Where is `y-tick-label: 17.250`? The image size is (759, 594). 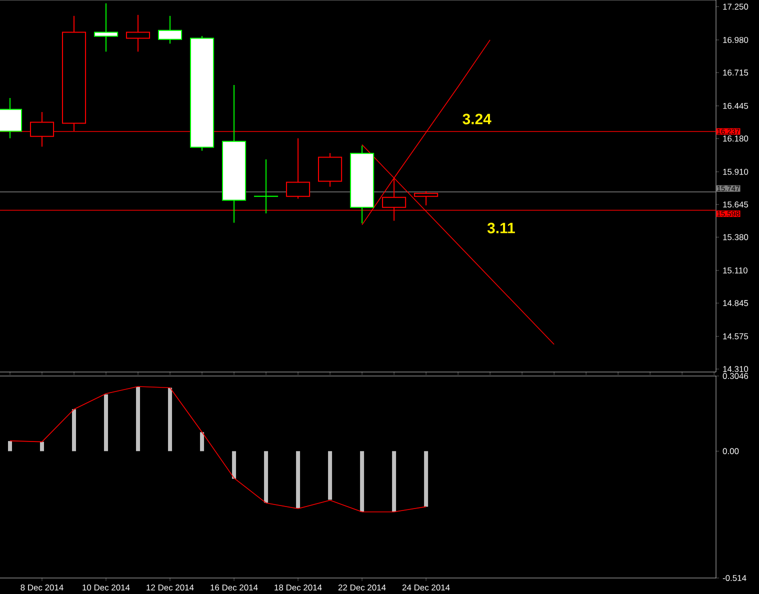 y-tick-label: 17.250 is located at coordinates (735, 7).